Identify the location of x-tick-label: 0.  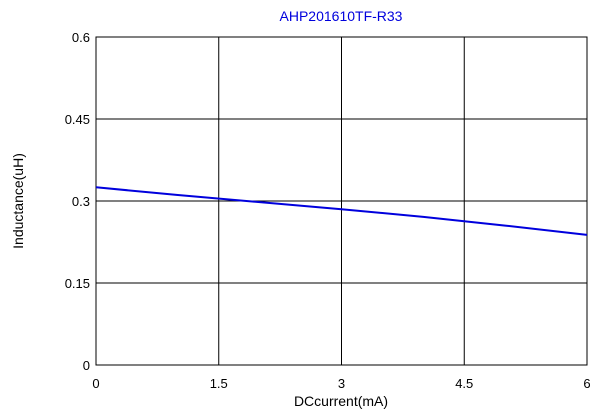
(95, 383).